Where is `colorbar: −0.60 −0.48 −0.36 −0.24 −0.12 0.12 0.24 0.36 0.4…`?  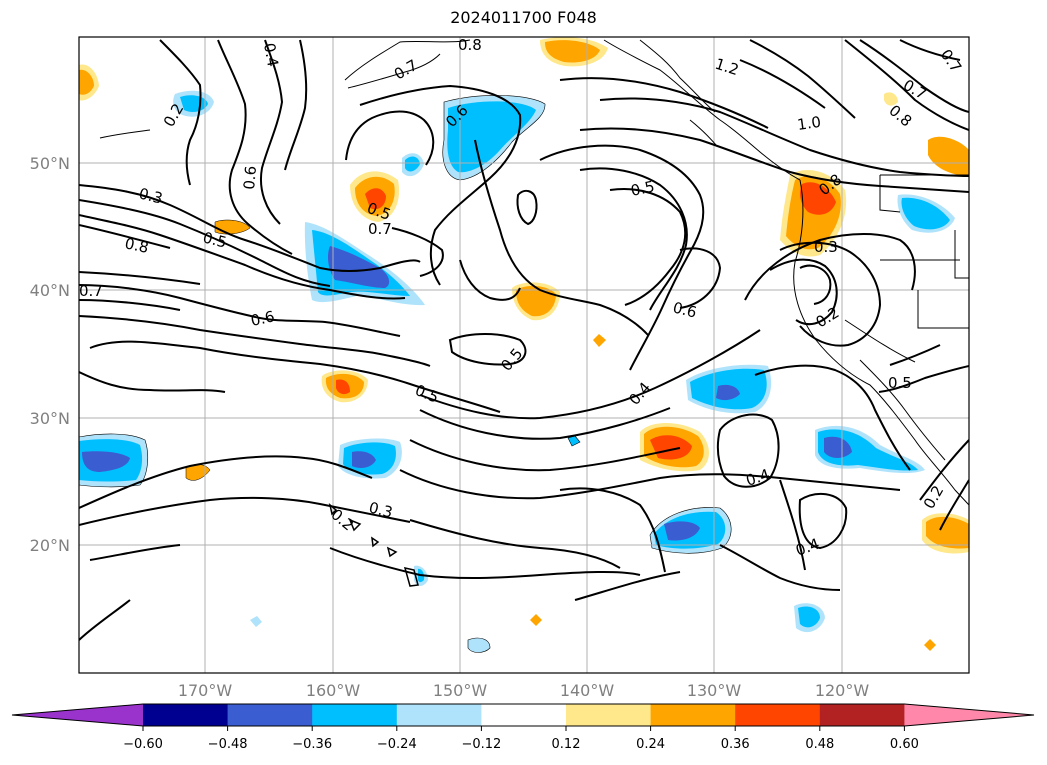
colorbar: −0.60 −0.48 −0.36 −0.24 −0.12 0.12 0.24 0.36 0.4… is located at coordinates (523, 727).